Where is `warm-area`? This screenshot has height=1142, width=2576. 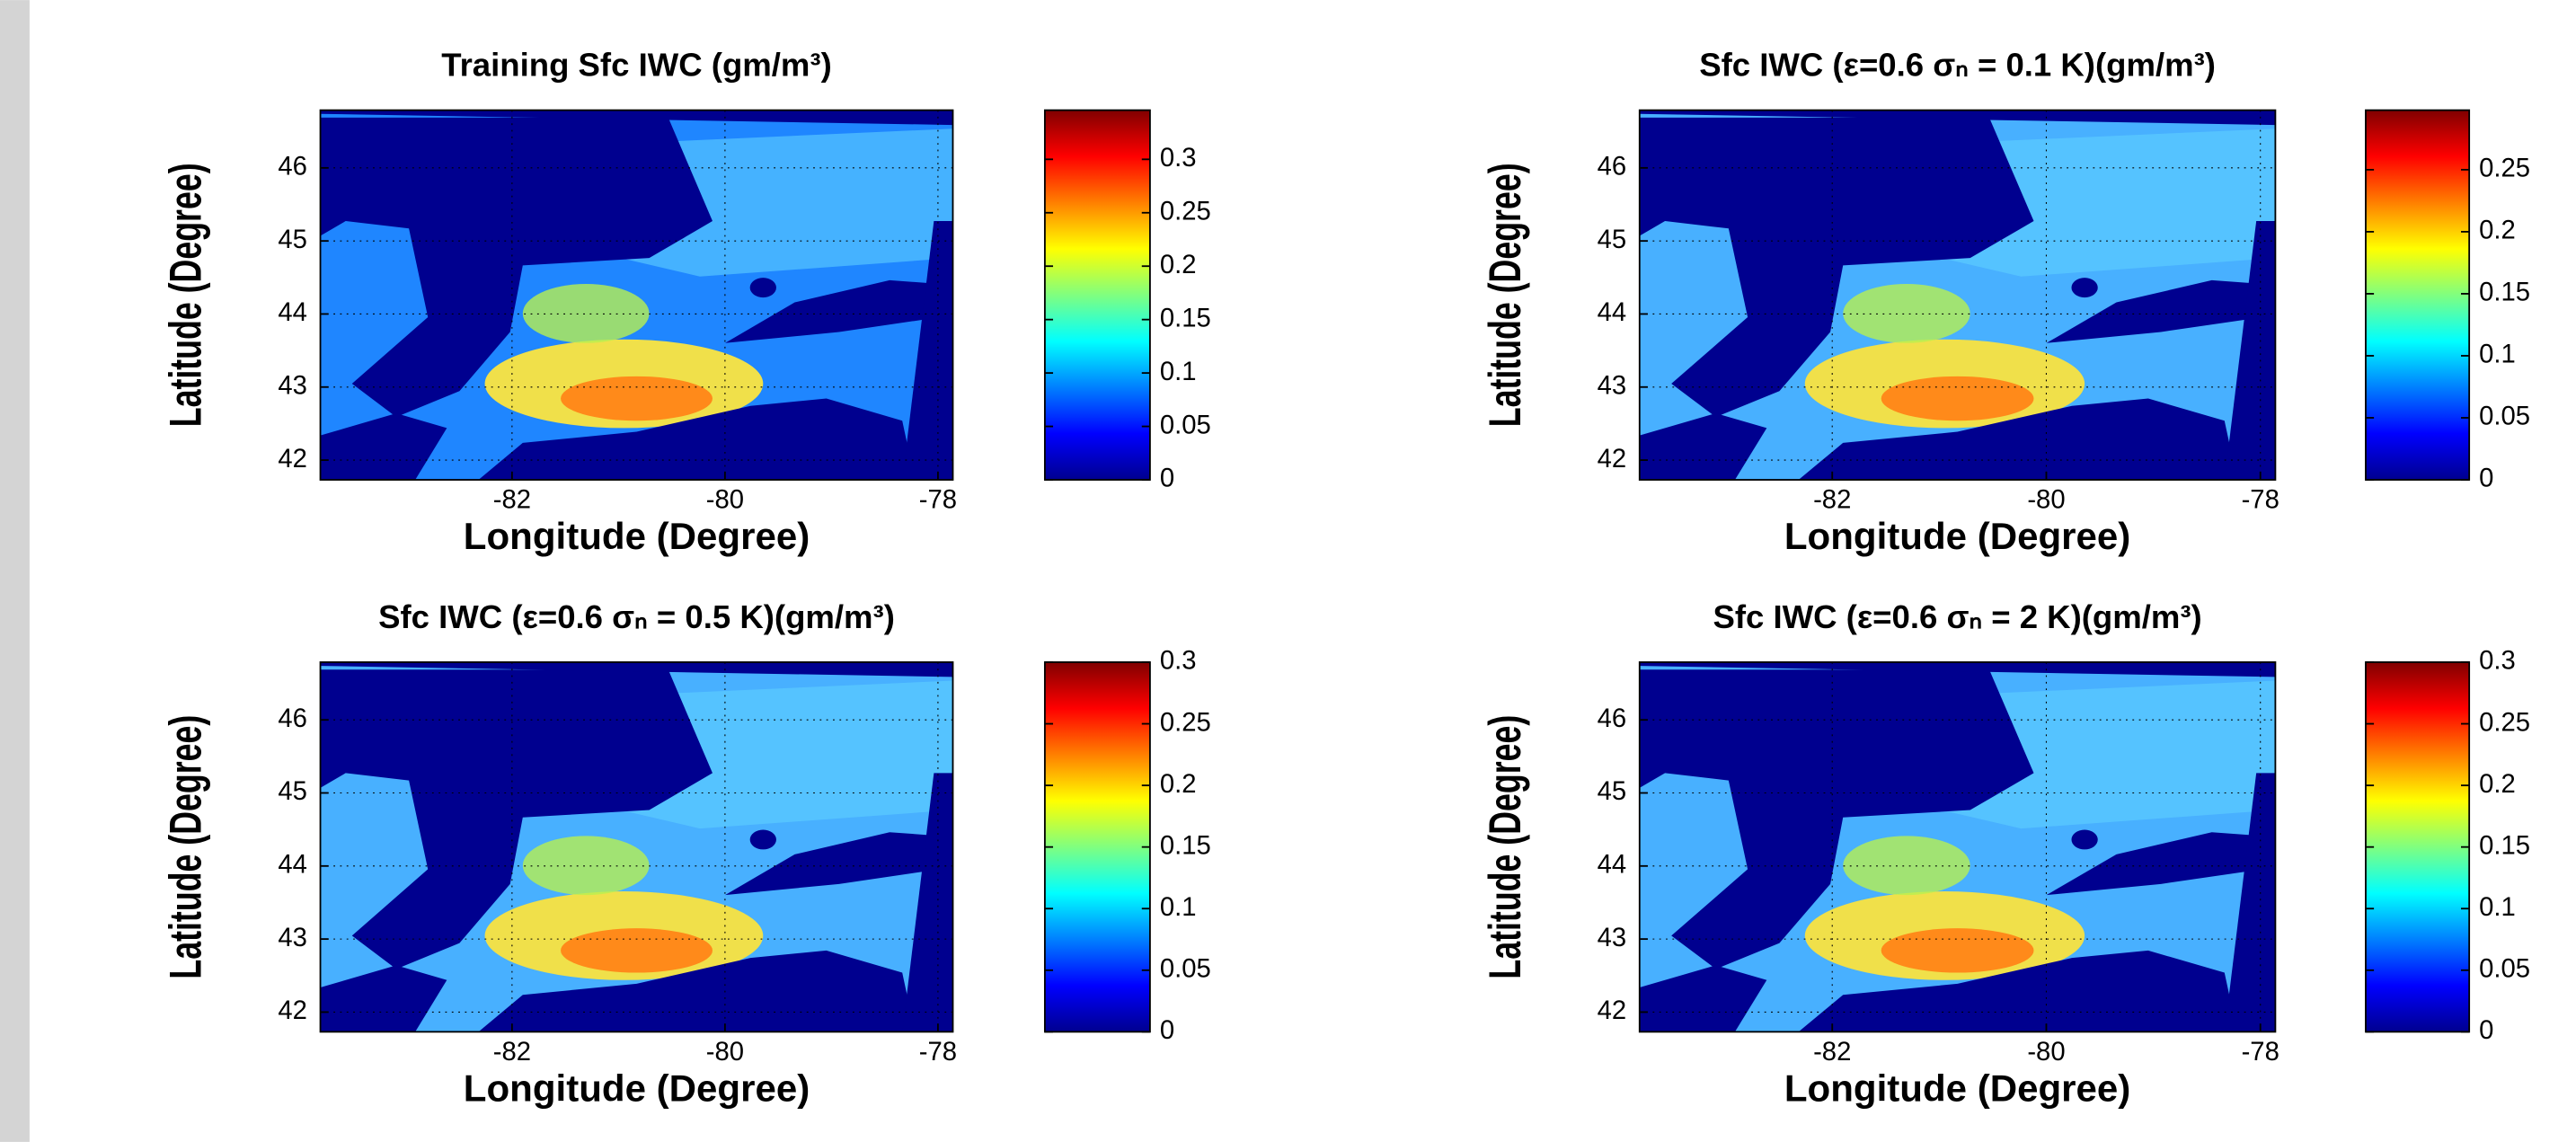 warm-area is located at coordinates (586, 866).